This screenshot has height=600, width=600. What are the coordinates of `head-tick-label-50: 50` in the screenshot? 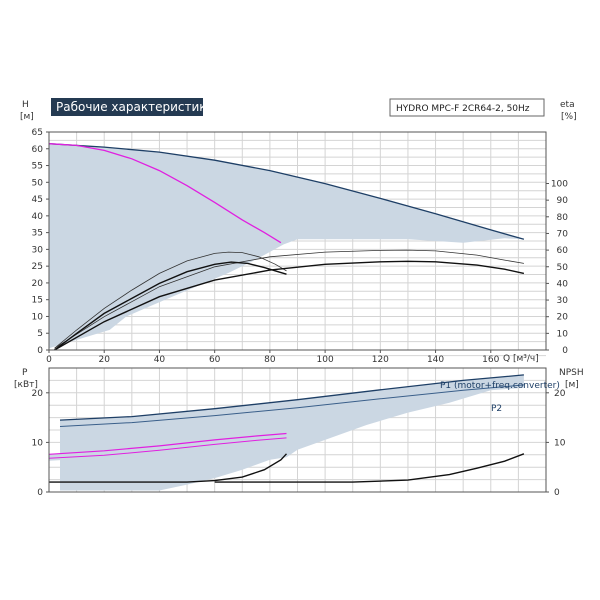 It's located at (38, 183).